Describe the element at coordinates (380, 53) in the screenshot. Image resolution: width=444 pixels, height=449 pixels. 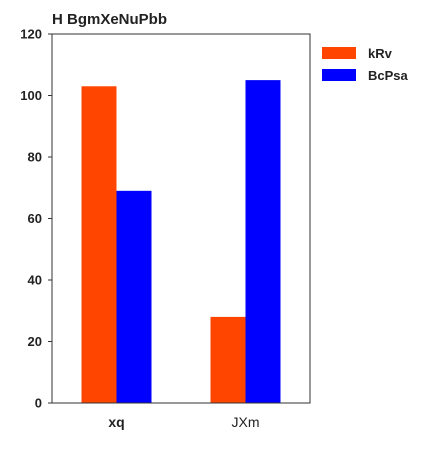
I see `legend-label: kRv` at that location.